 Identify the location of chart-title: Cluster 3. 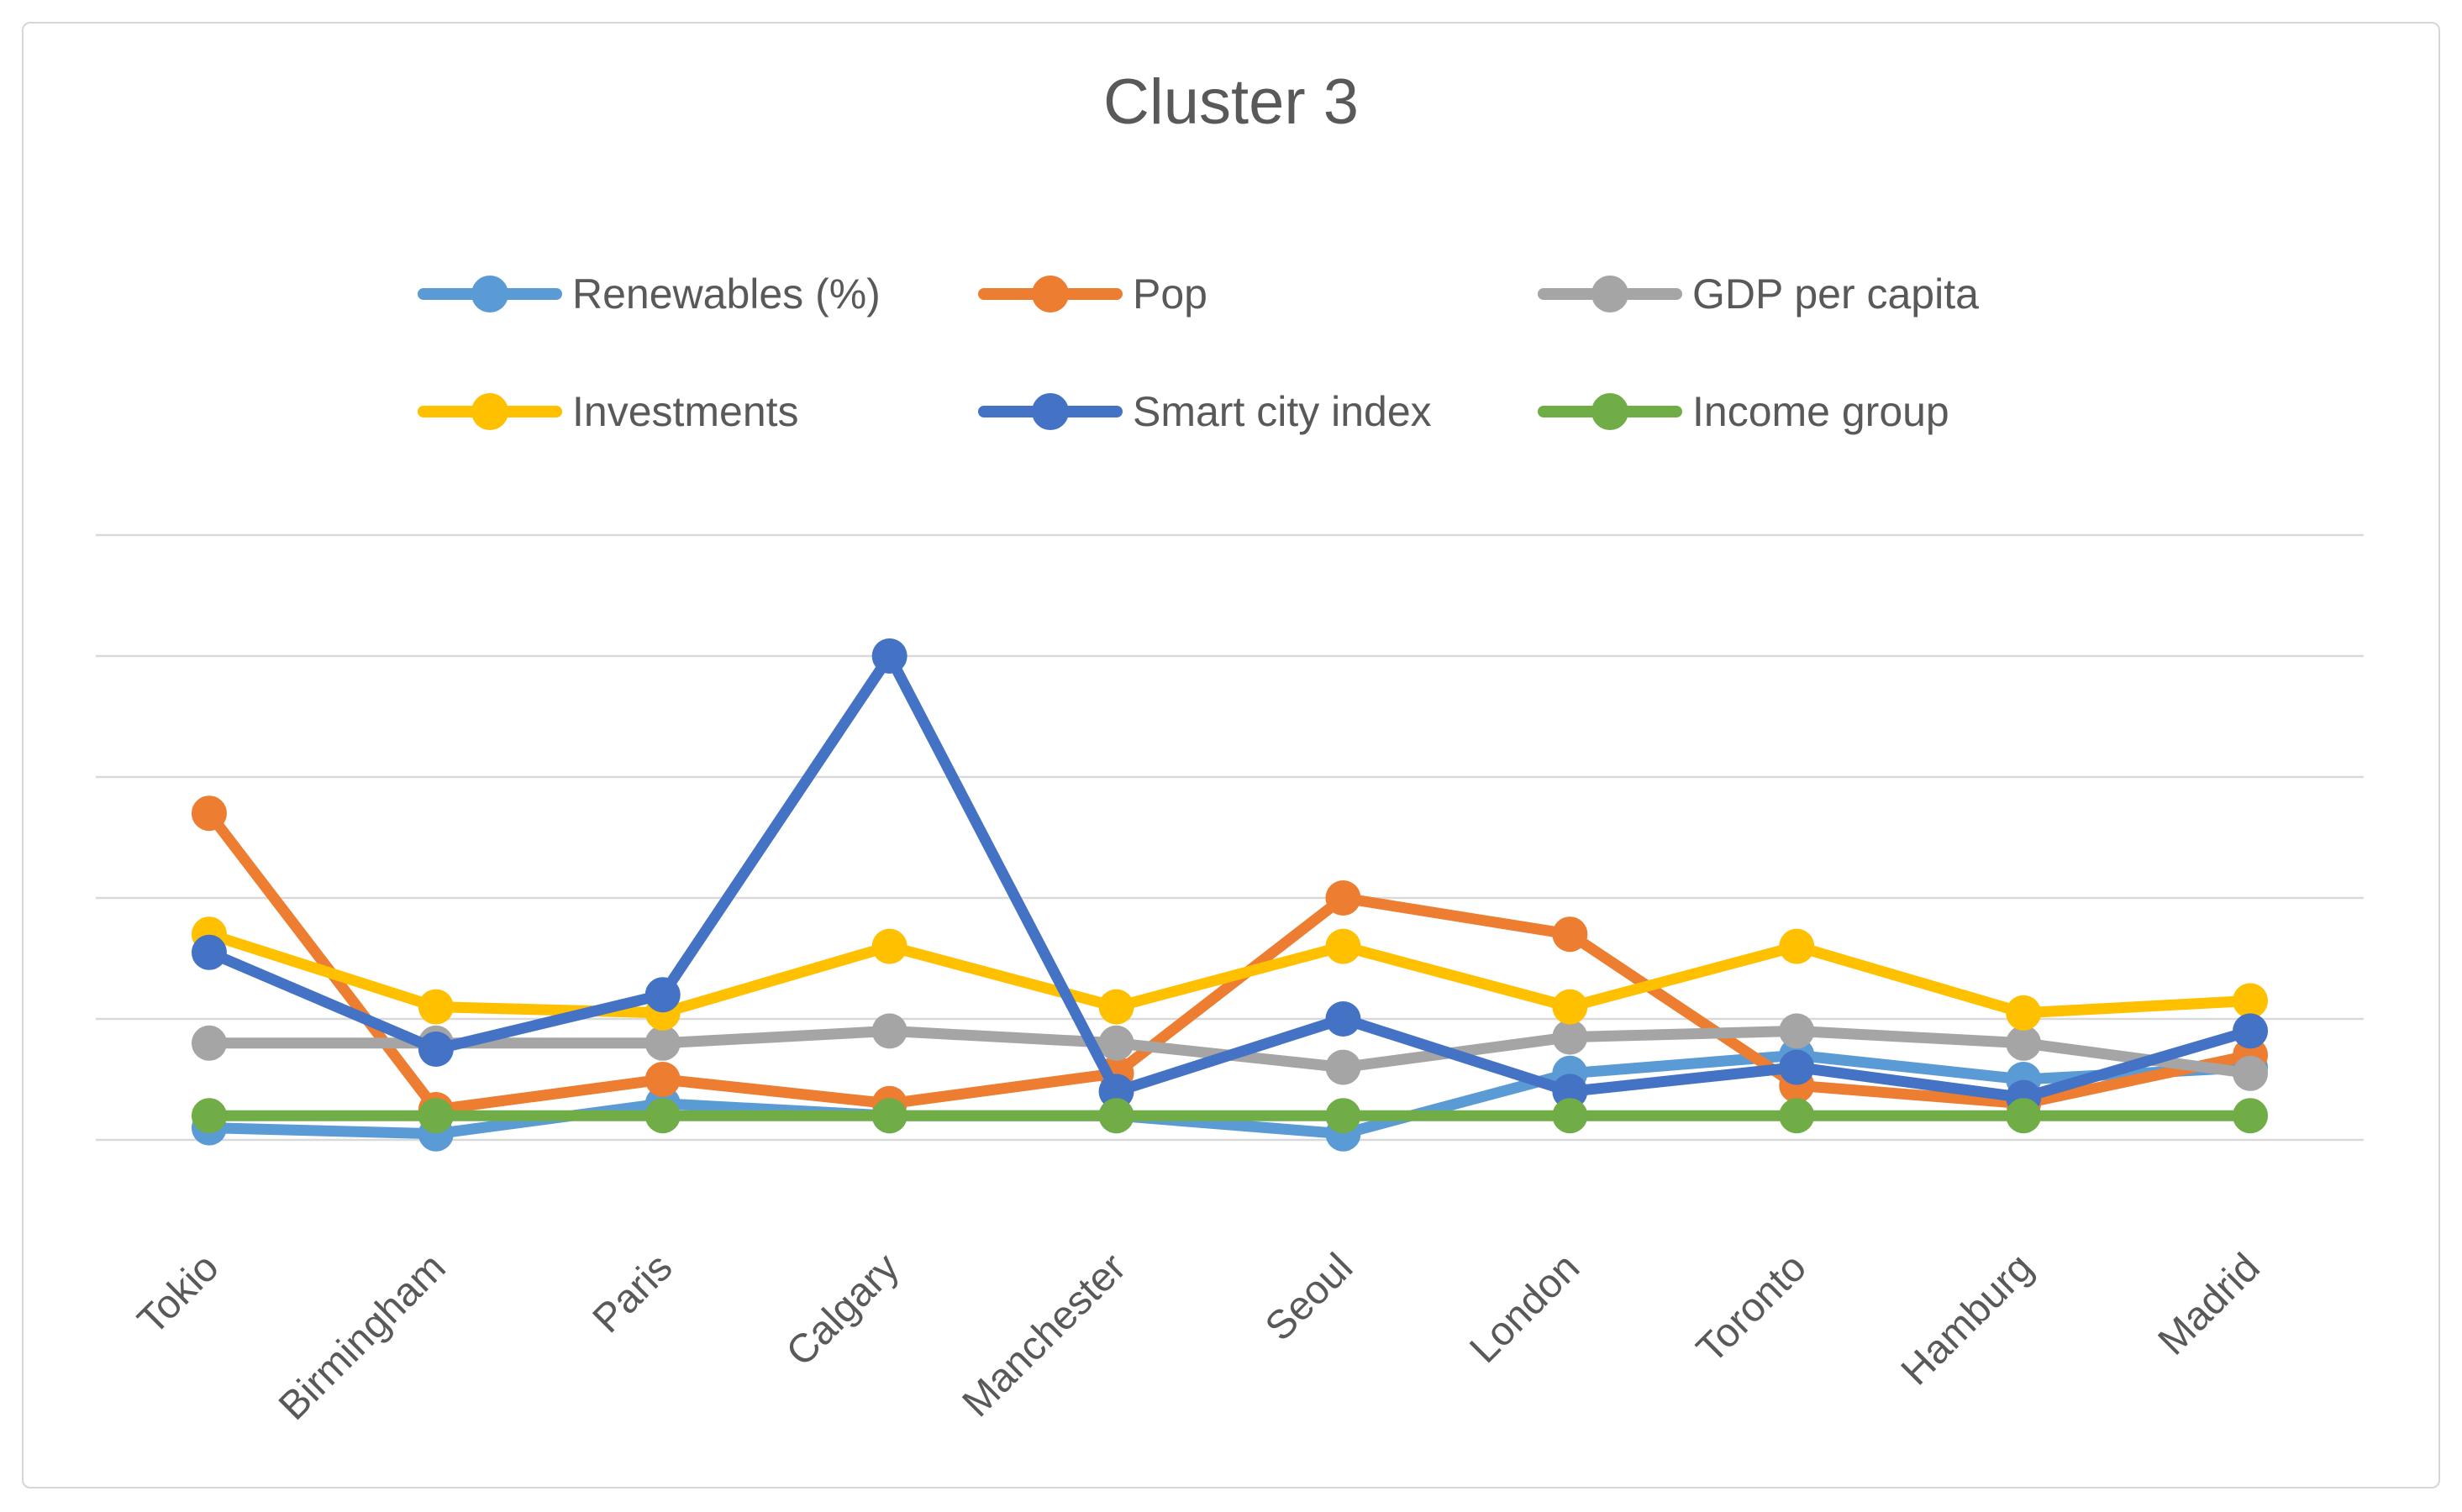
(1231, 102).